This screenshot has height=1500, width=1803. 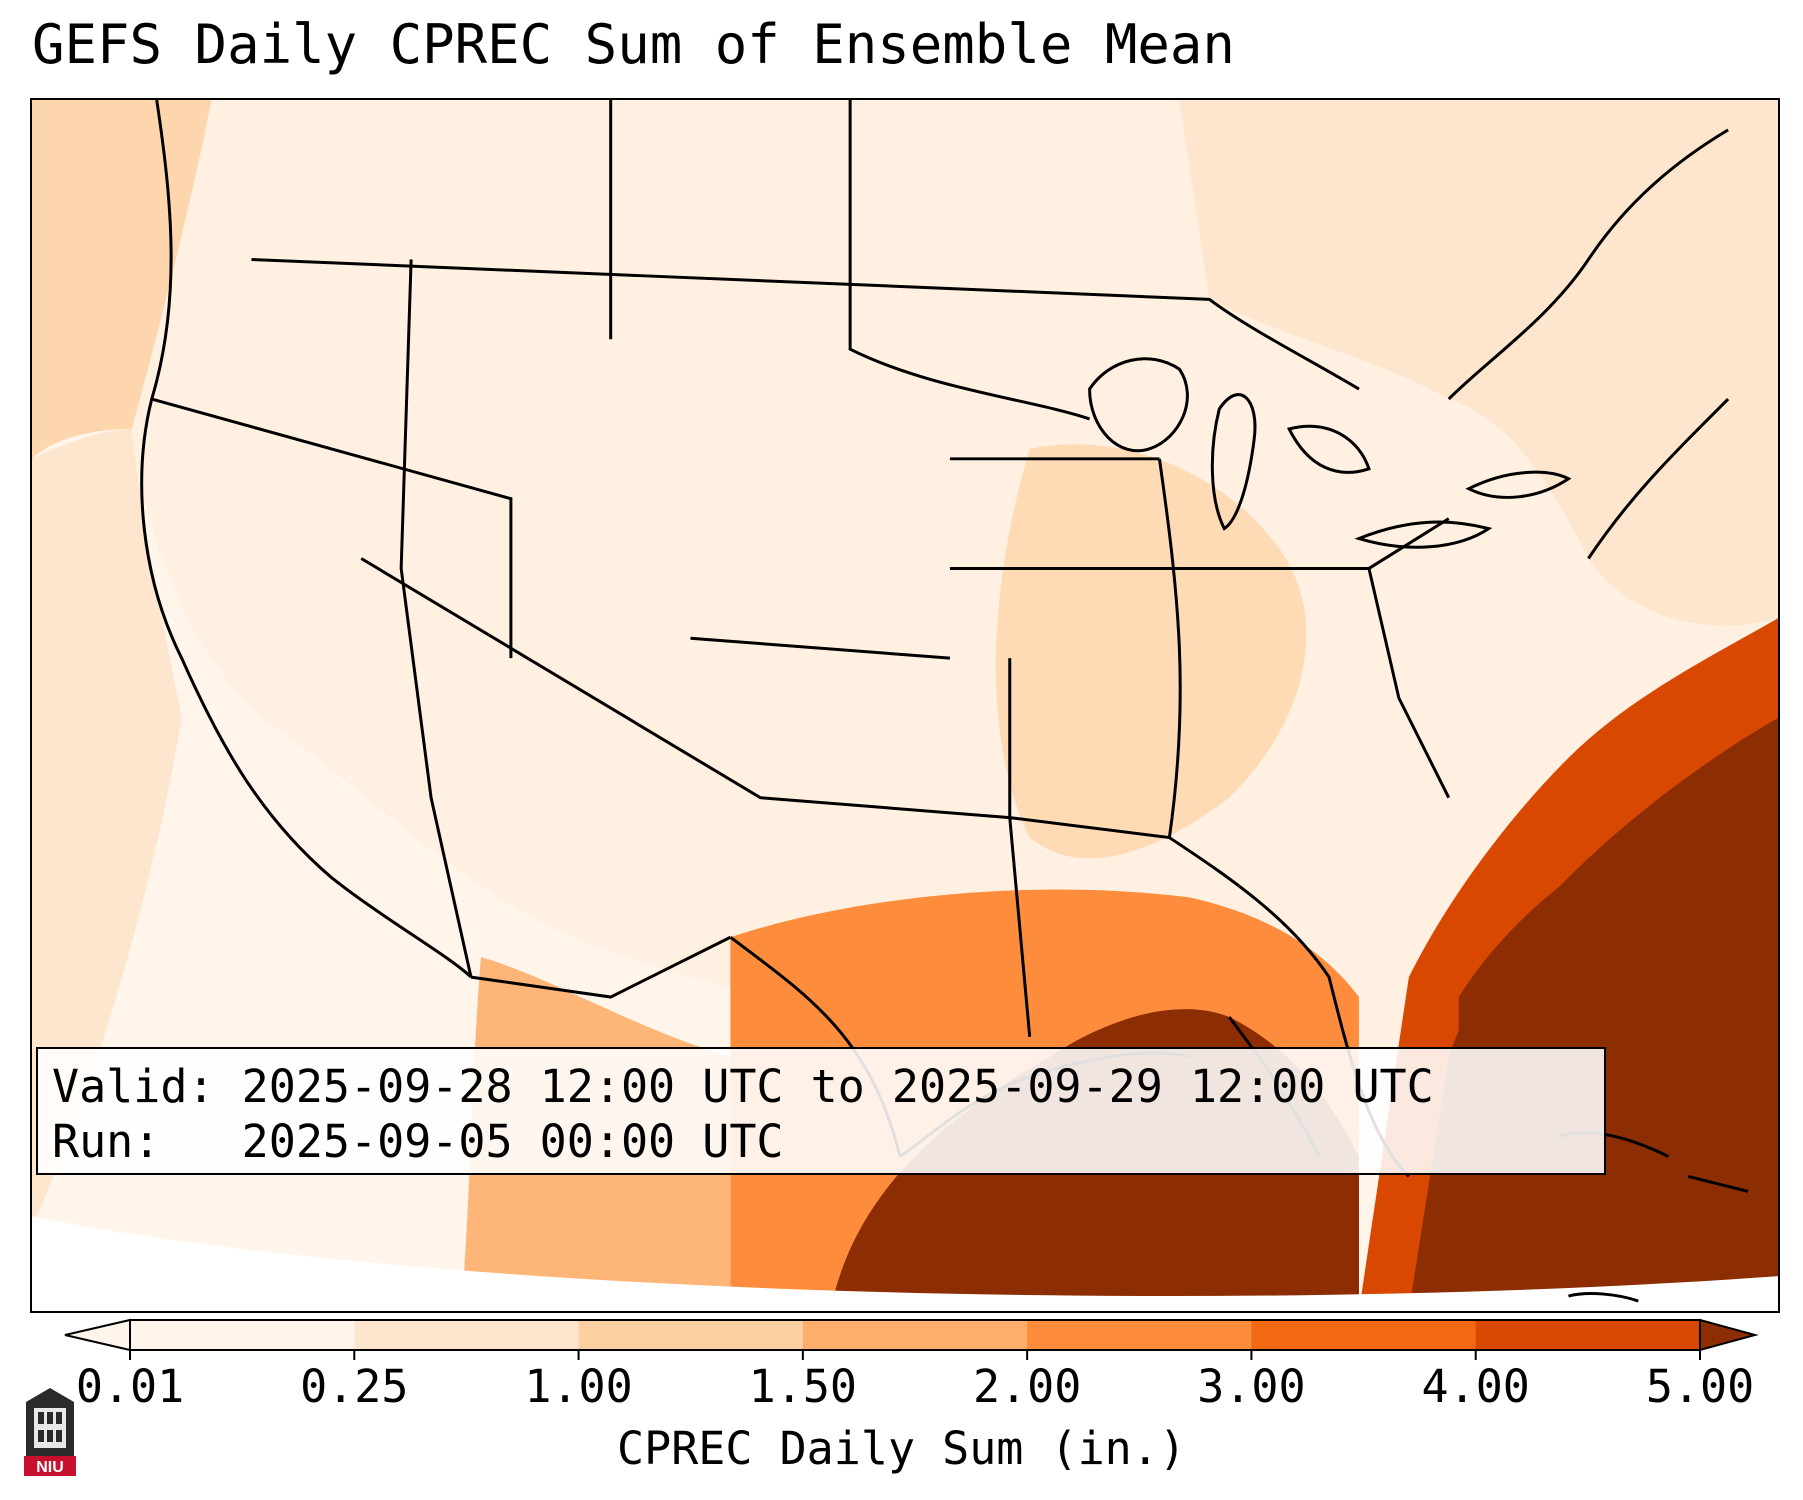 What do you see at coordinates (633, 44) in the screenshot?
I see `page-title: GEFS Daily CPREC Sum of Ensemble Mean` at bounding box center [633, 44].